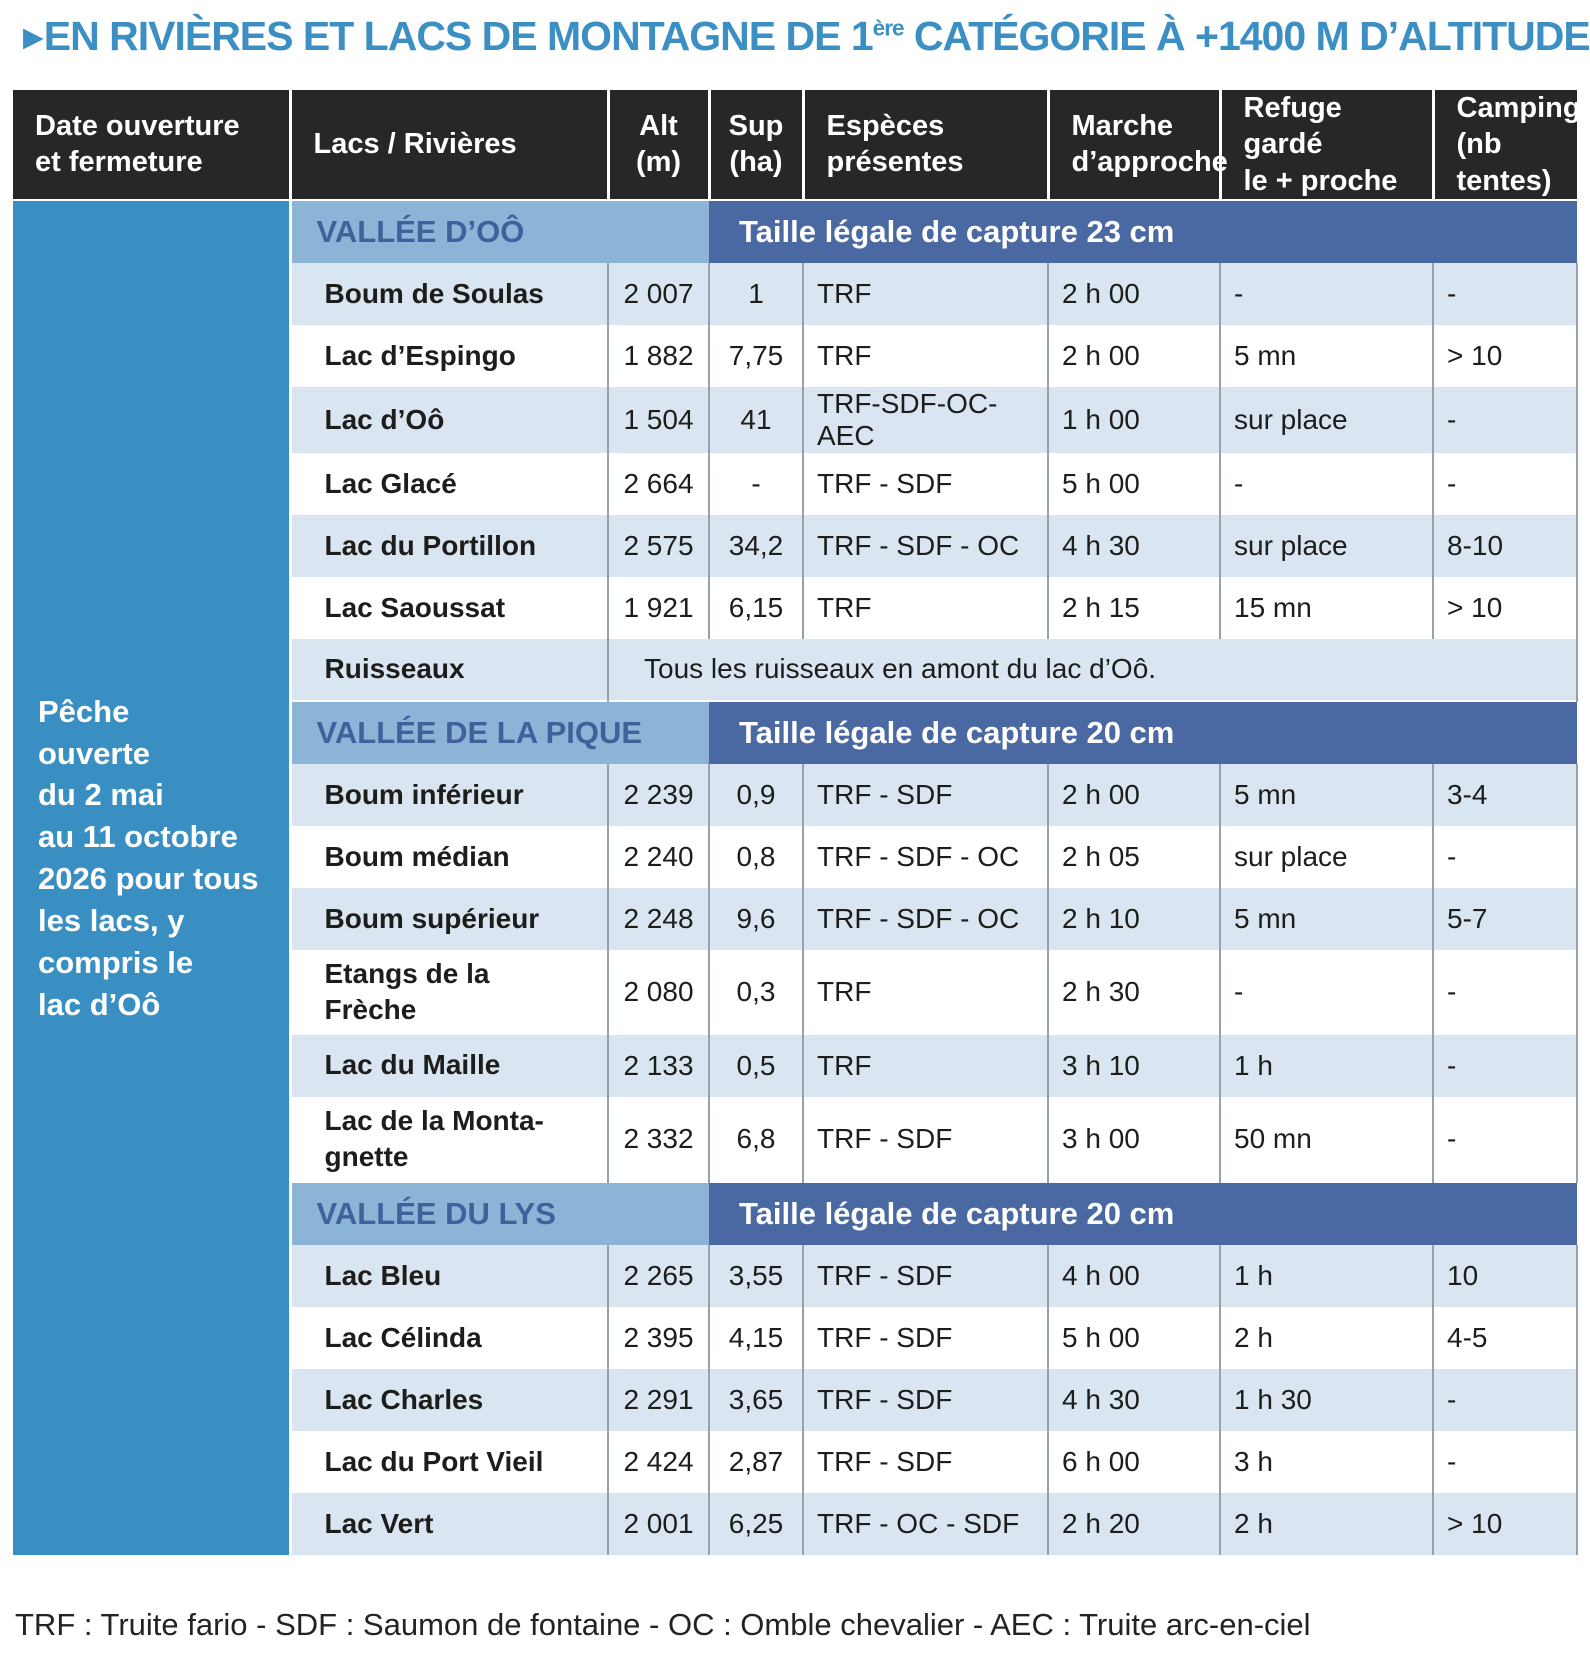 The width and height of the screenshot is (1590, 1654). What do you see at coordinates (1505, 794) in the screenshot?
I see `camping-cell: 3-4` at bounding box center [1505, 794].